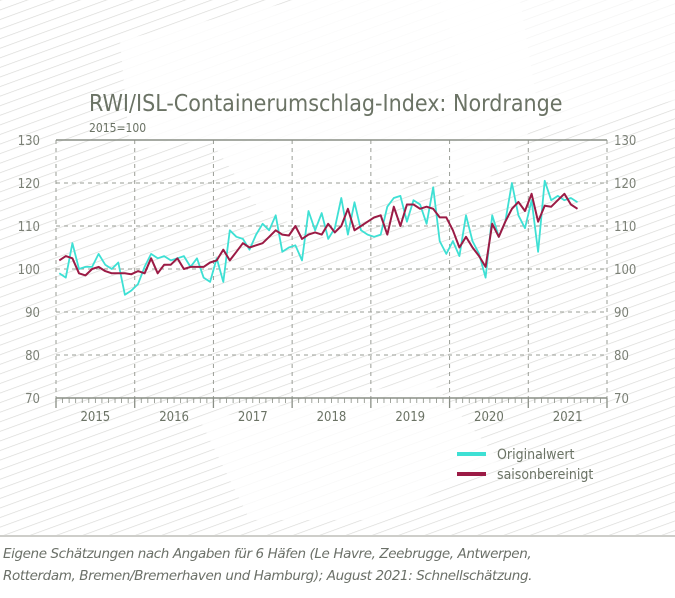  Describe the element at coordinates (625, 141) in the screenshot. I see `y-tick-label-right: 130` at that location.